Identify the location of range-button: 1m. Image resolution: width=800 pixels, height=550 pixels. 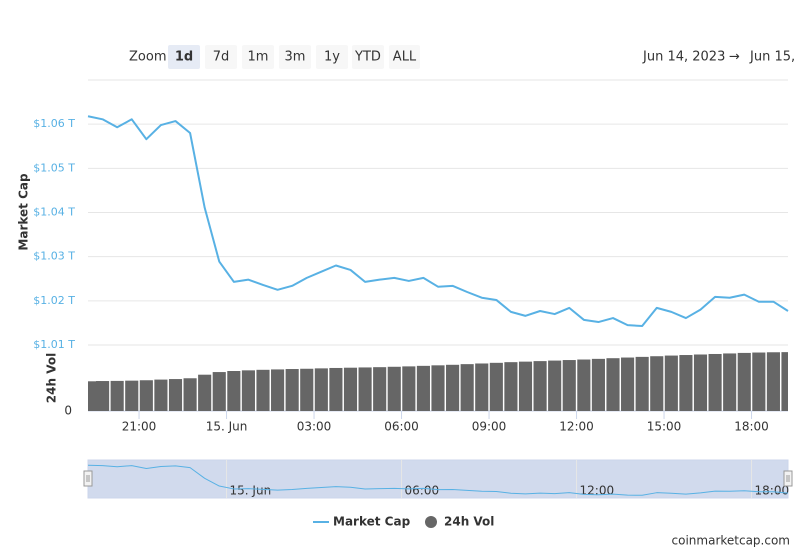
(258, 57).